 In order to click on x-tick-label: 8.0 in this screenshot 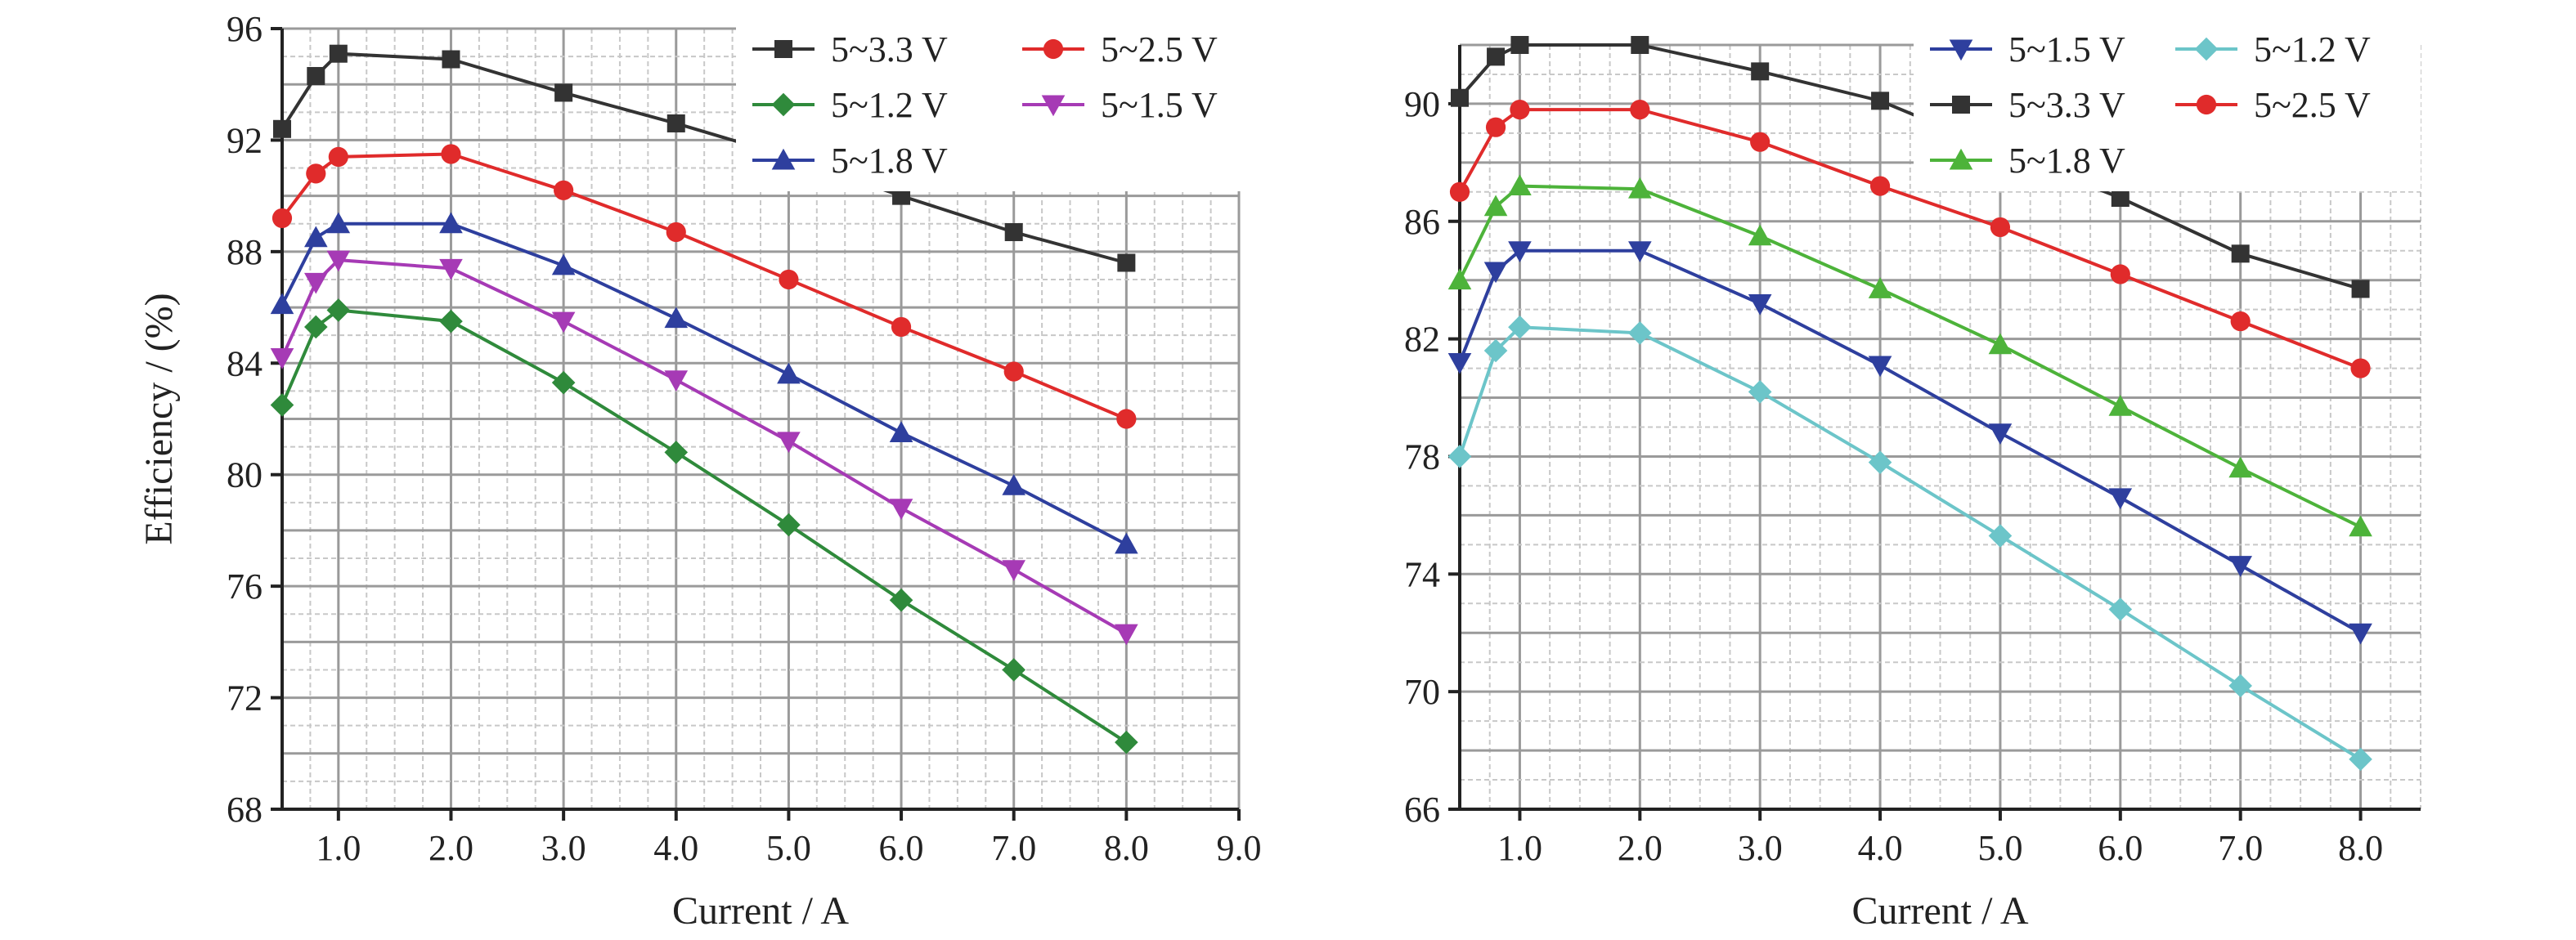, I will do `click(1126, 848)`.